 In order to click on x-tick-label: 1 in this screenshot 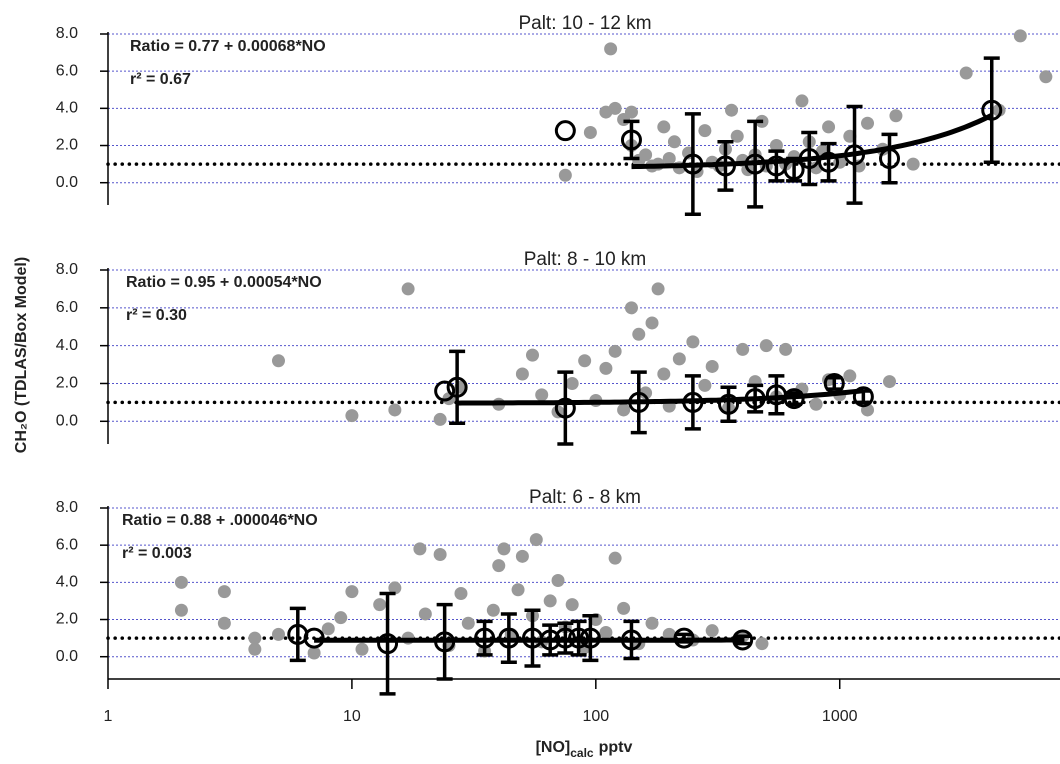, I will do `click(108, 716)`.